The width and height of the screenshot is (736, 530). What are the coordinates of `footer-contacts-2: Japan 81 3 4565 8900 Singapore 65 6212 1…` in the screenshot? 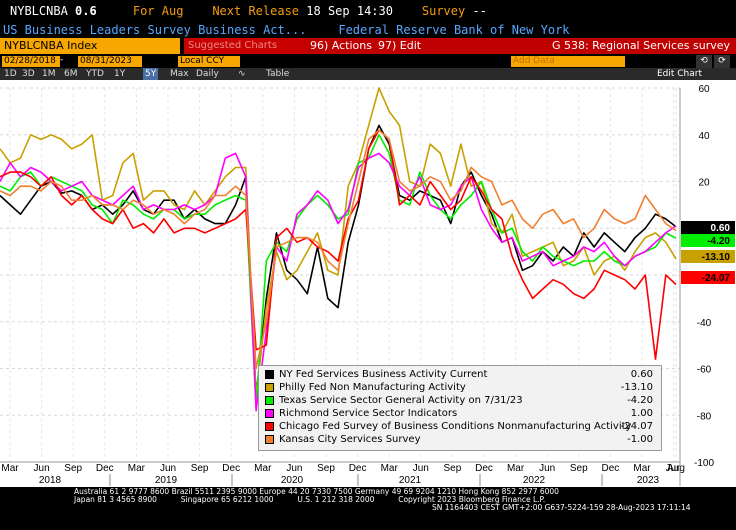 It's located at (310, 499).